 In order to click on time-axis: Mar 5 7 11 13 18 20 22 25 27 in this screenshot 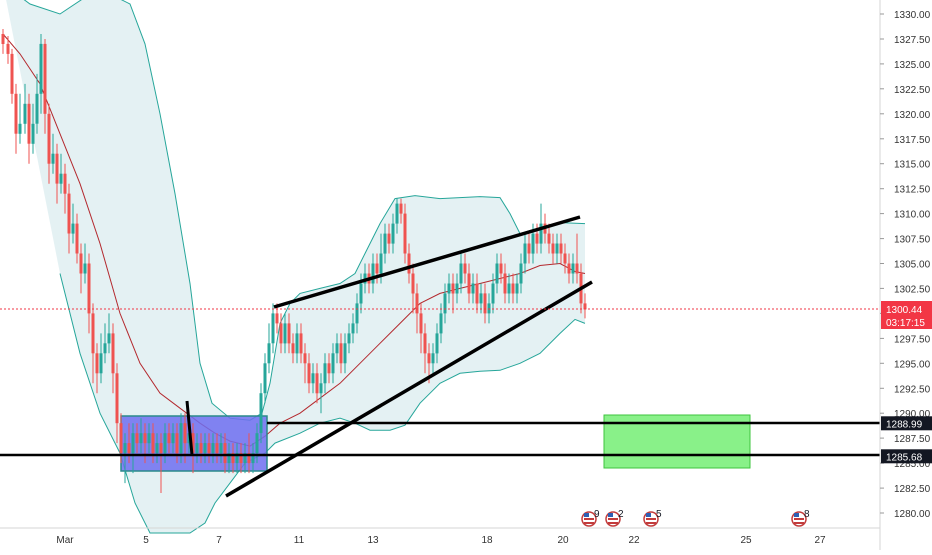, I will do `click(440, 536)`.